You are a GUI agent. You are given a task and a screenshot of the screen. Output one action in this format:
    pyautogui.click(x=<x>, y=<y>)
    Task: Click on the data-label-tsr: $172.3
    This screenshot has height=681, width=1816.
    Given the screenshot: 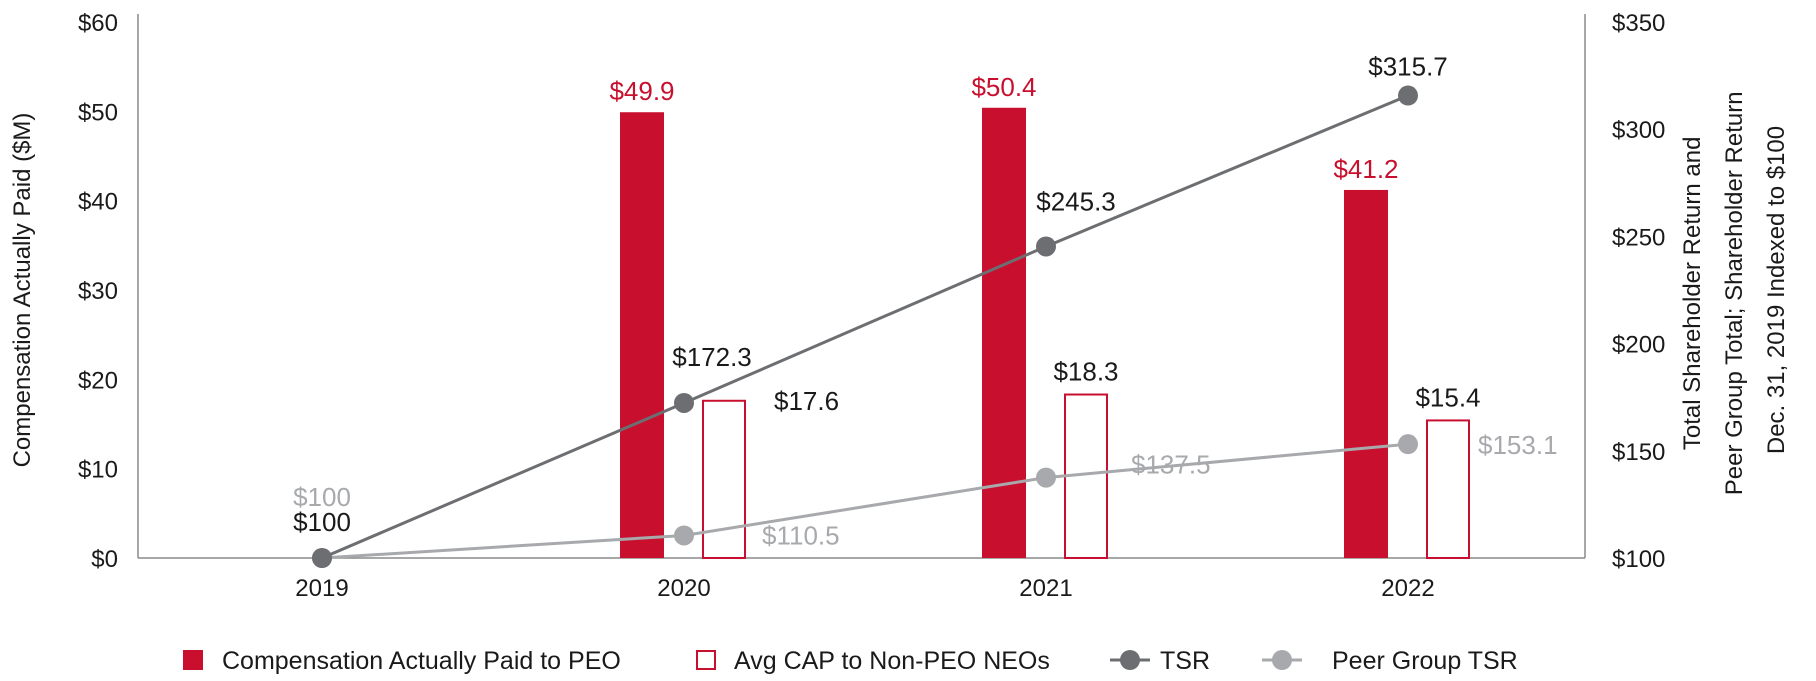 What is the action you would take?
    pyautogui.click(x=712, y=357)
    